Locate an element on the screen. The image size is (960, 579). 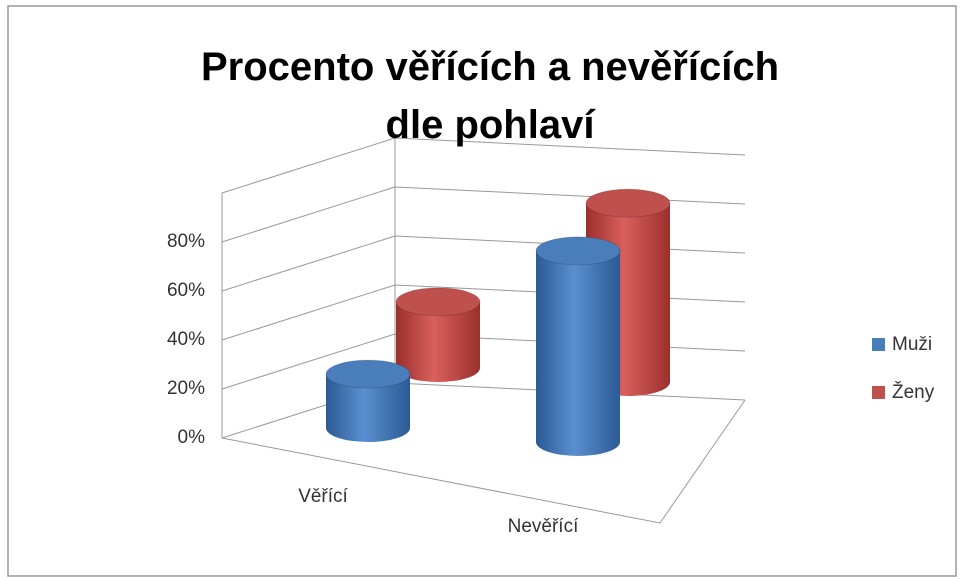
x-tick-label: Věřící is located at coordinates (323, 496).